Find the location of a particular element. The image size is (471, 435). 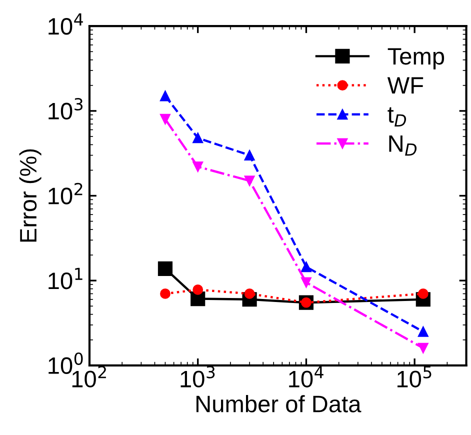

x-tick-label: 10$^{4}$ is located at coordinates (306, 377).